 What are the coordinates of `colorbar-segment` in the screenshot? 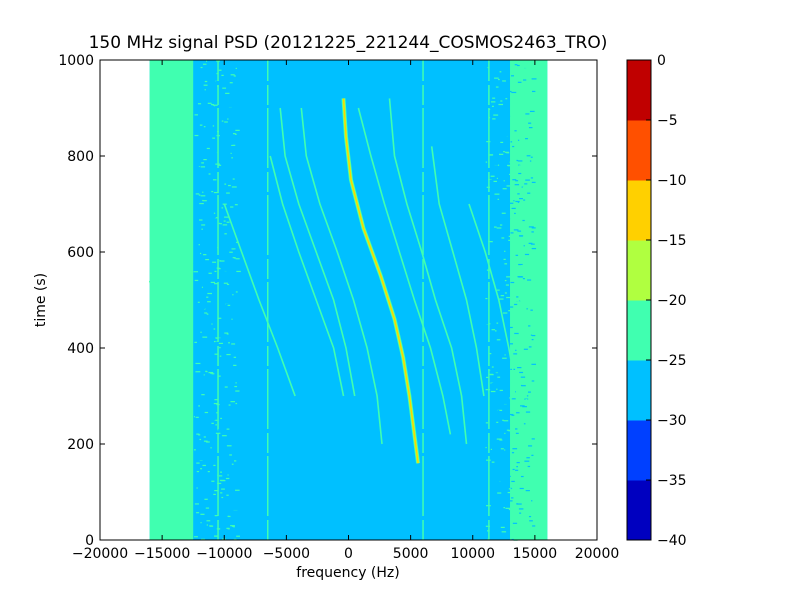 It's located at (639, 390).